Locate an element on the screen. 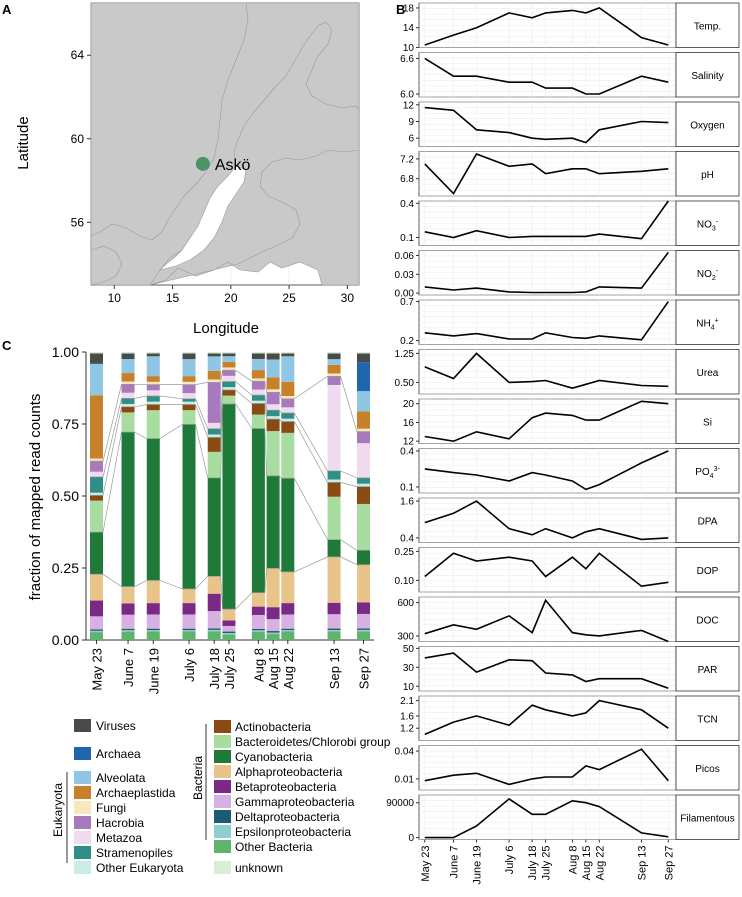 Image resolution: width=742 pixels, height=897 pixels. env-panel-filamentous: Filamentous 0 90000 is located at coordinates (563, 819).